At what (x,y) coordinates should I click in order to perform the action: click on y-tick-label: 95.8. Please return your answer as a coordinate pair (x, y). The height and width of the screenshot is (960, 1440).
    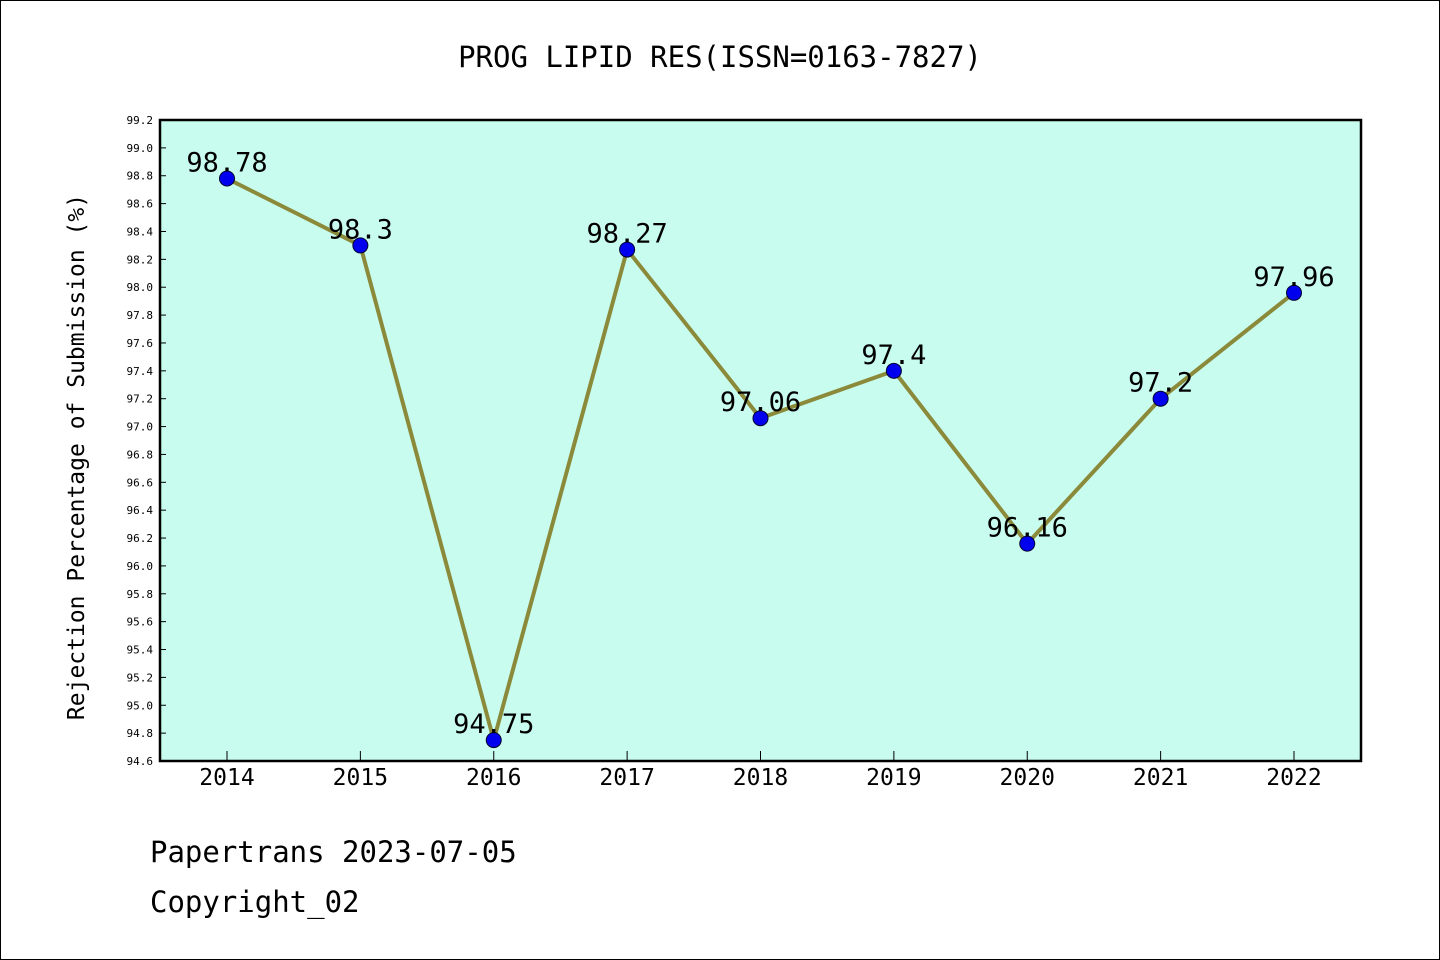
    Looking at the image, I should click on (140, 594).